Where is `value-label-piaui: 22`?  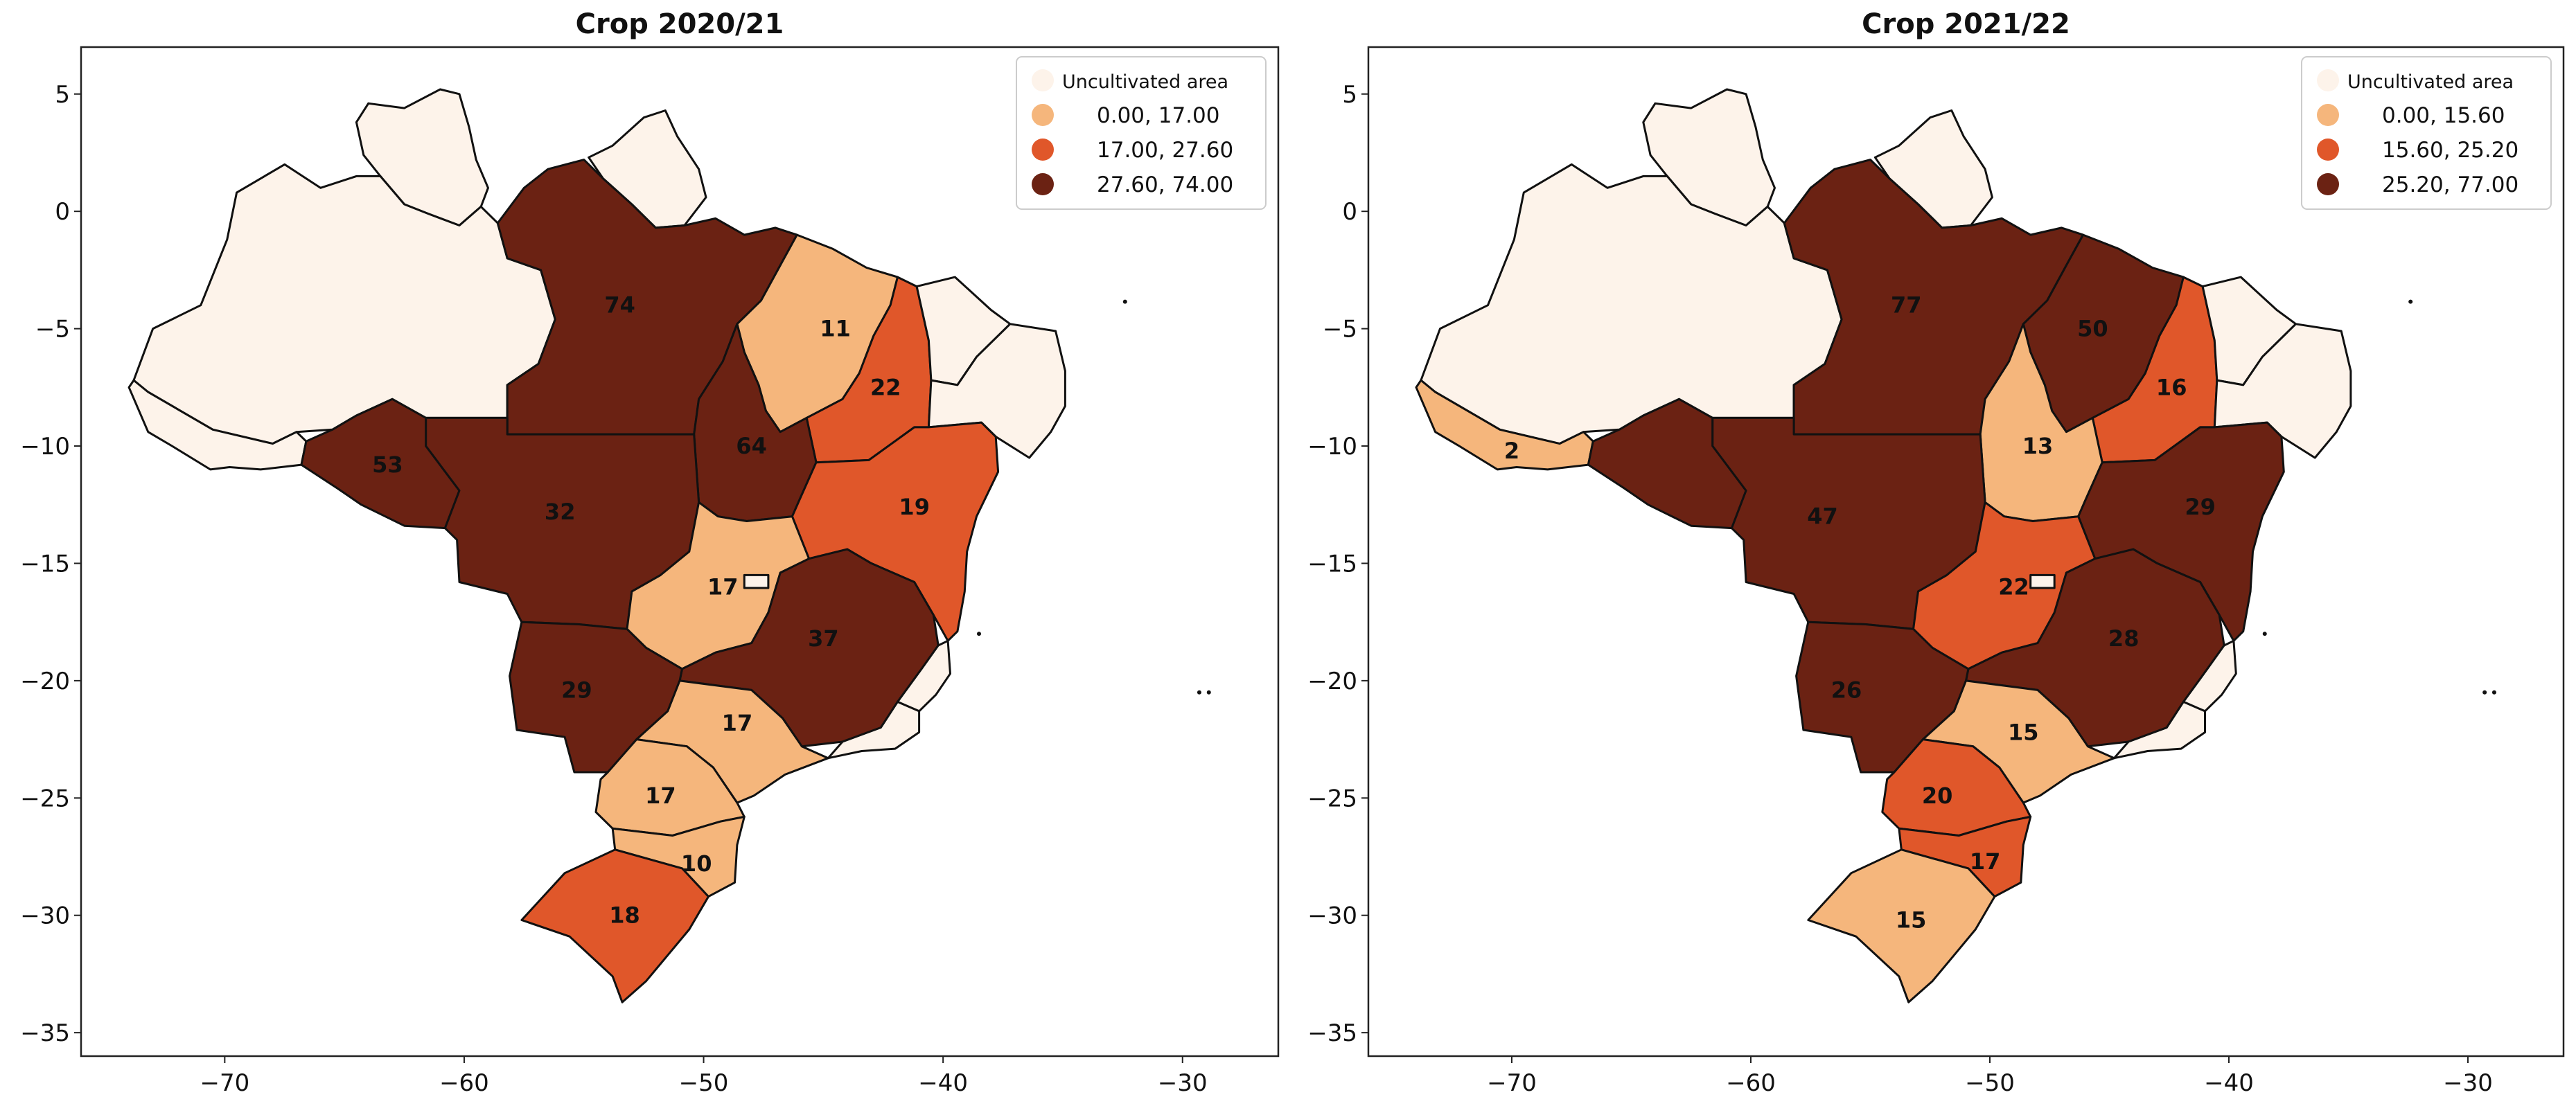 value-label-piaui: 22 is located at coordinates (885, 387).